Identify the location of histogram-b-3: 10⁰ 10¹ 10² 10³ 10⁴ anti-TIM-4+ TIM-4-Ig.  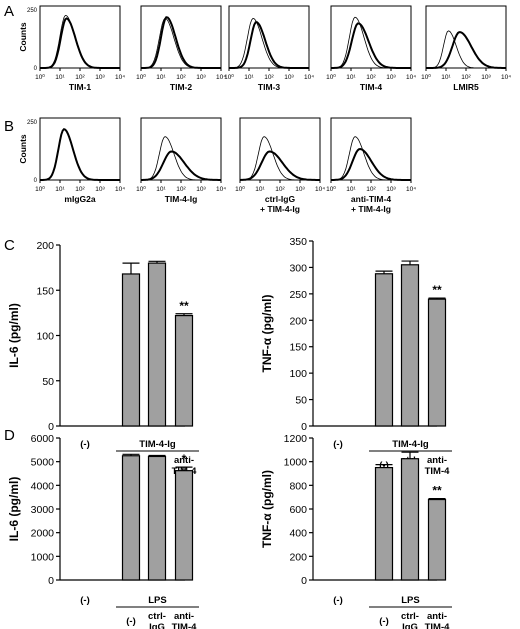
(371, 165).